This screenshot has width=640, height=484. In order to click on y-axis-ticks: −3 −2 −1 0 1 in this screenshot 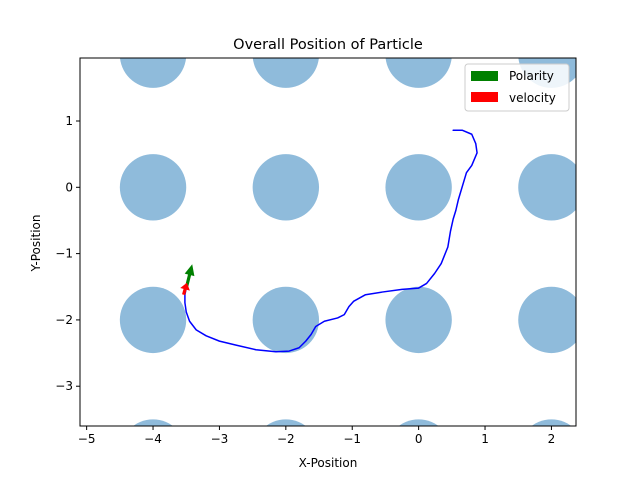, I will do `click(67, 253)`.